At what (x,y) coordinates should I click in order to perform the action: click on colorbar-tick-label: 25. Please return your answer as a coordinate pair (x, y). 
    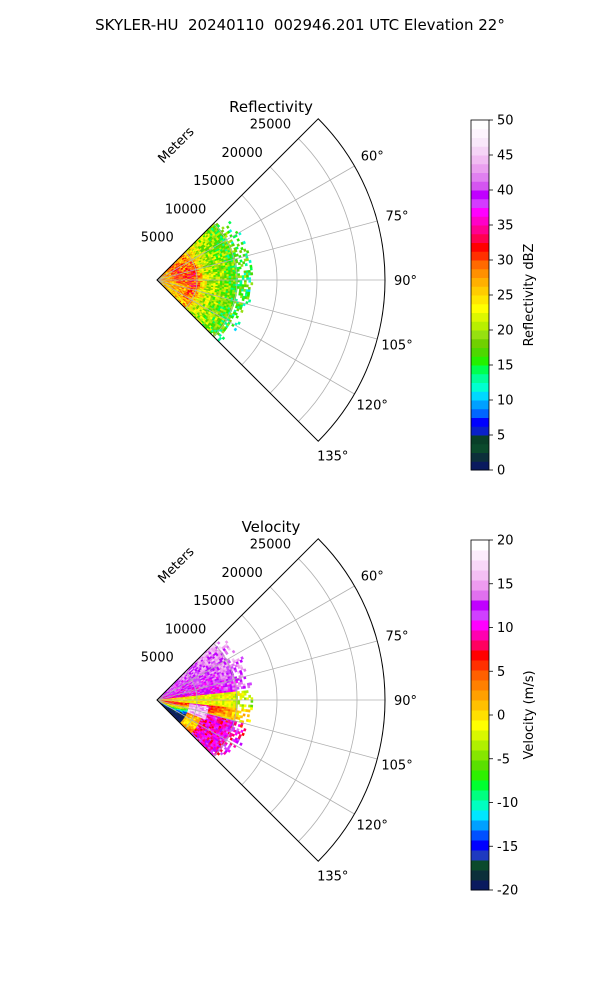
    Looking at the image, I should click on (505, 296).